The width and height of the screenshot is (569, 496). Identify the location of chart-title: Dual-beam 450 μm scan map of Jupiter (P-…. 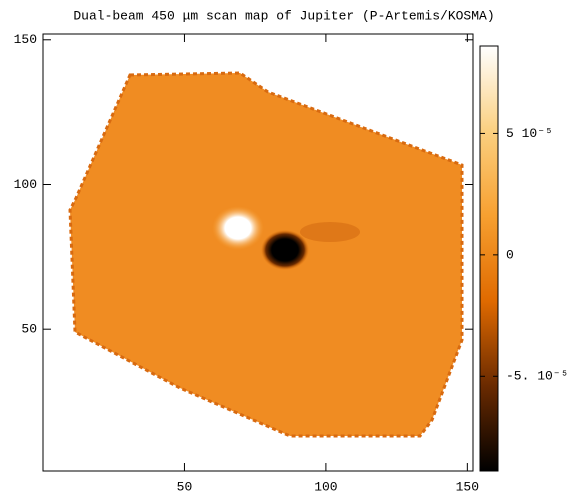
(283, 15).